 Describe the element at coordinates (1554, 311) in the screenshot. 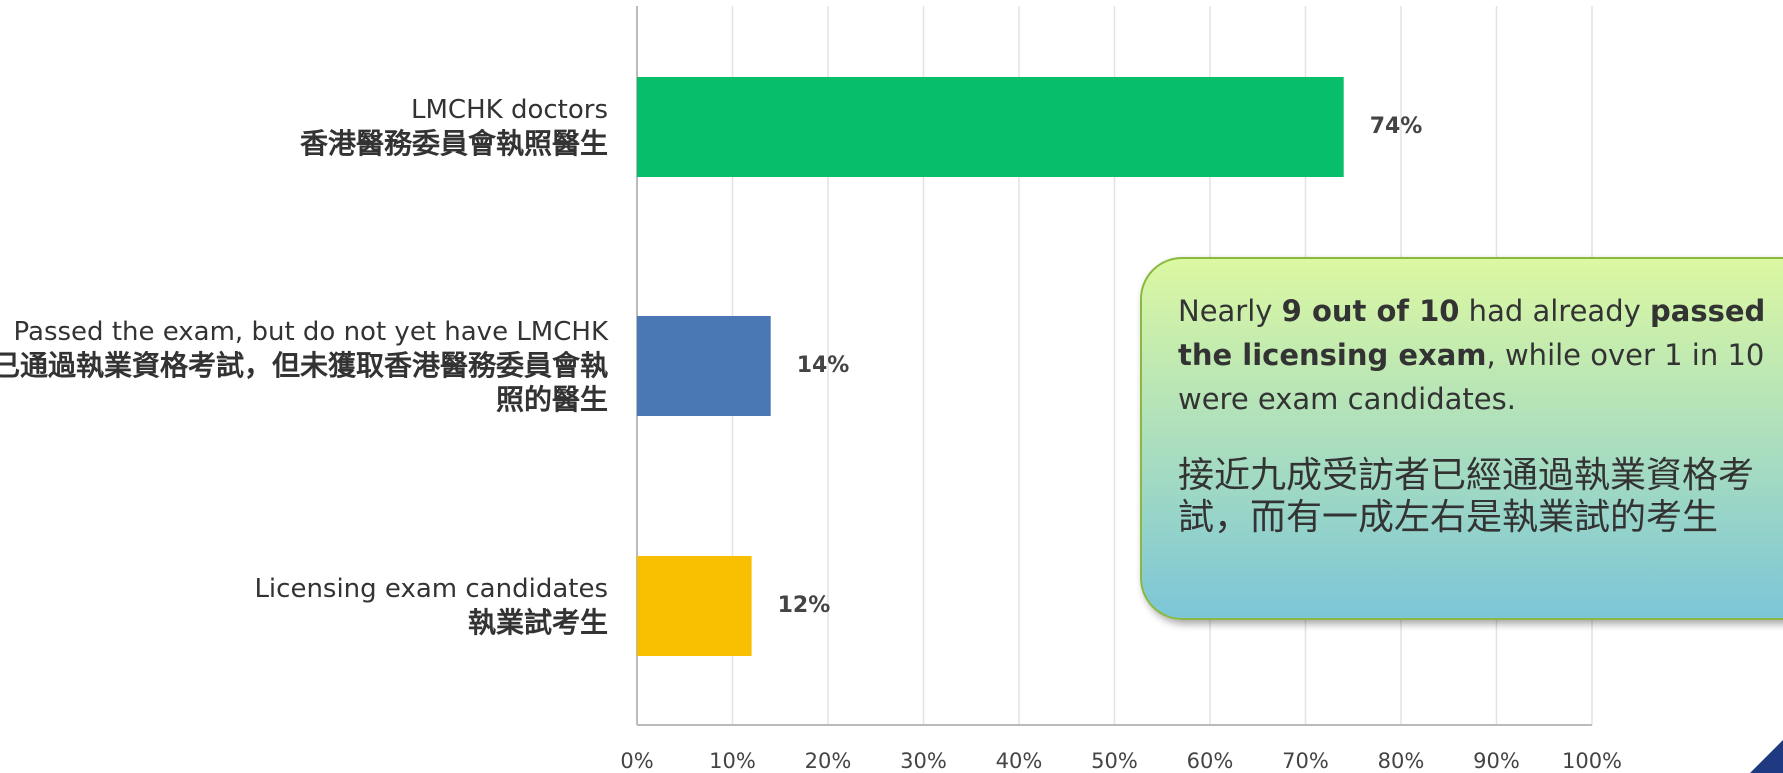

I see `text: had already` at that location.